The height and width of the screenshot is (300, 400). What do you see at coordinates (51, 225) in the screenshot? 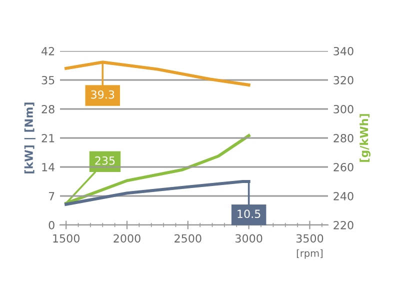
I see `y-tick-label: 0` at bounding box center [51, 225].